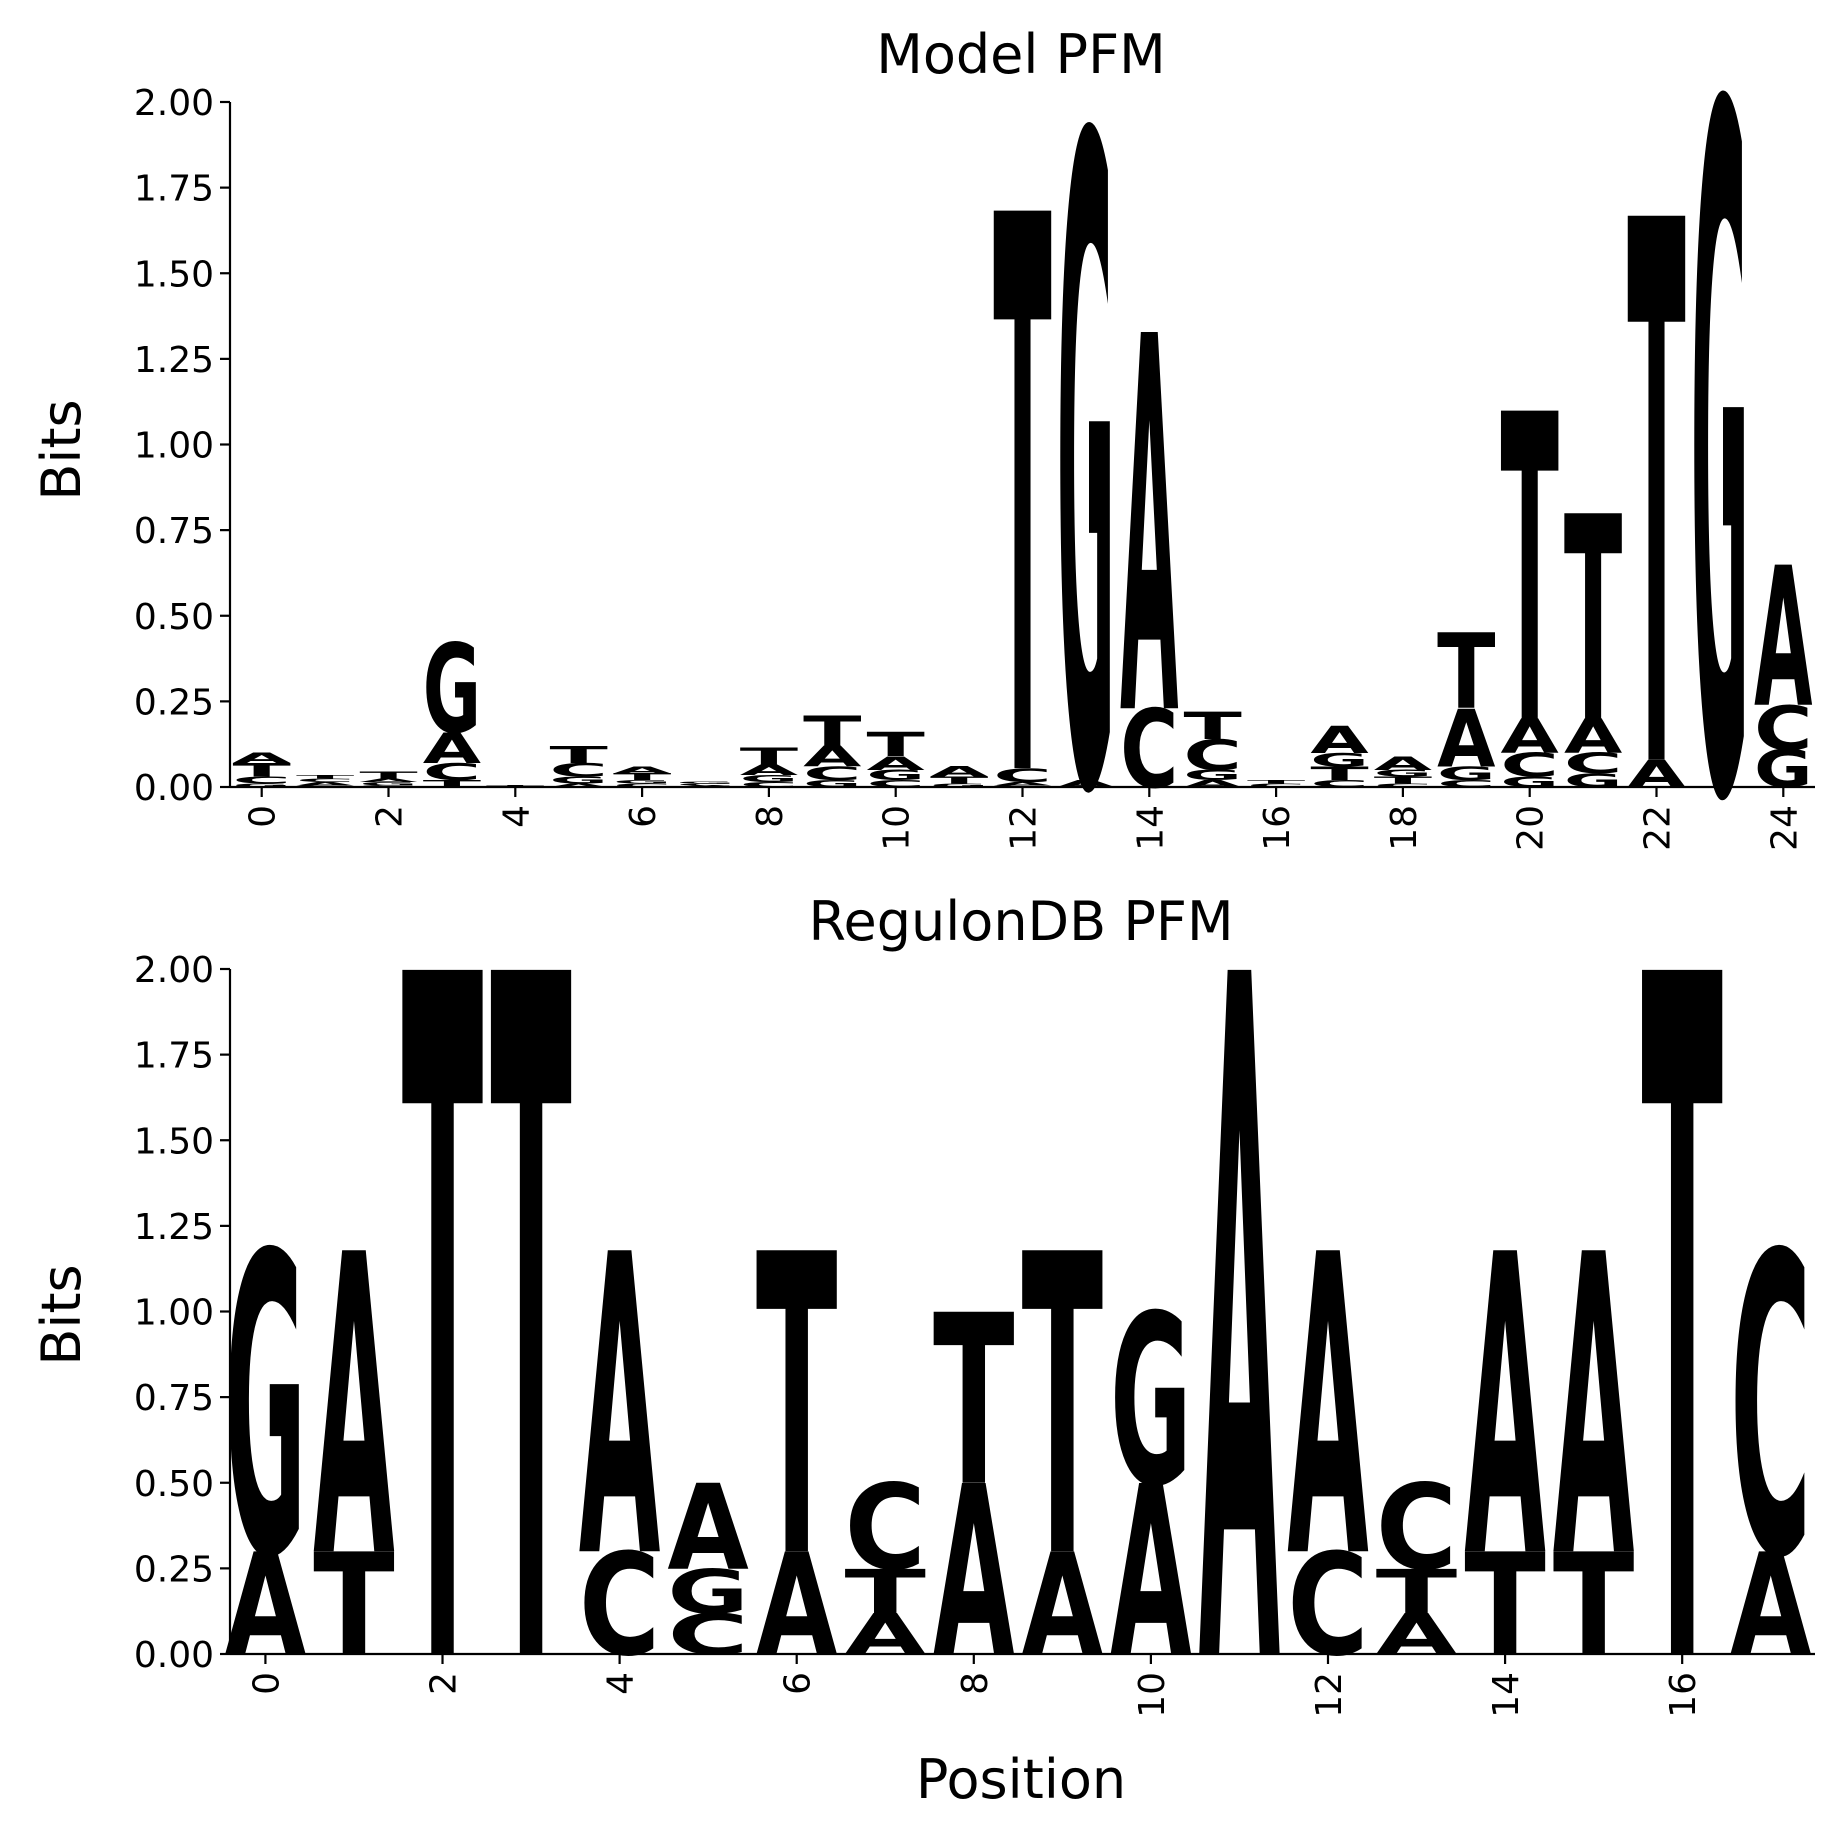 This screenshot has width=1834, height=1834. Describe the element at coordinates (1021, 54) in the screenshot. I see `model-pfm-title: Model PFM` at that location.